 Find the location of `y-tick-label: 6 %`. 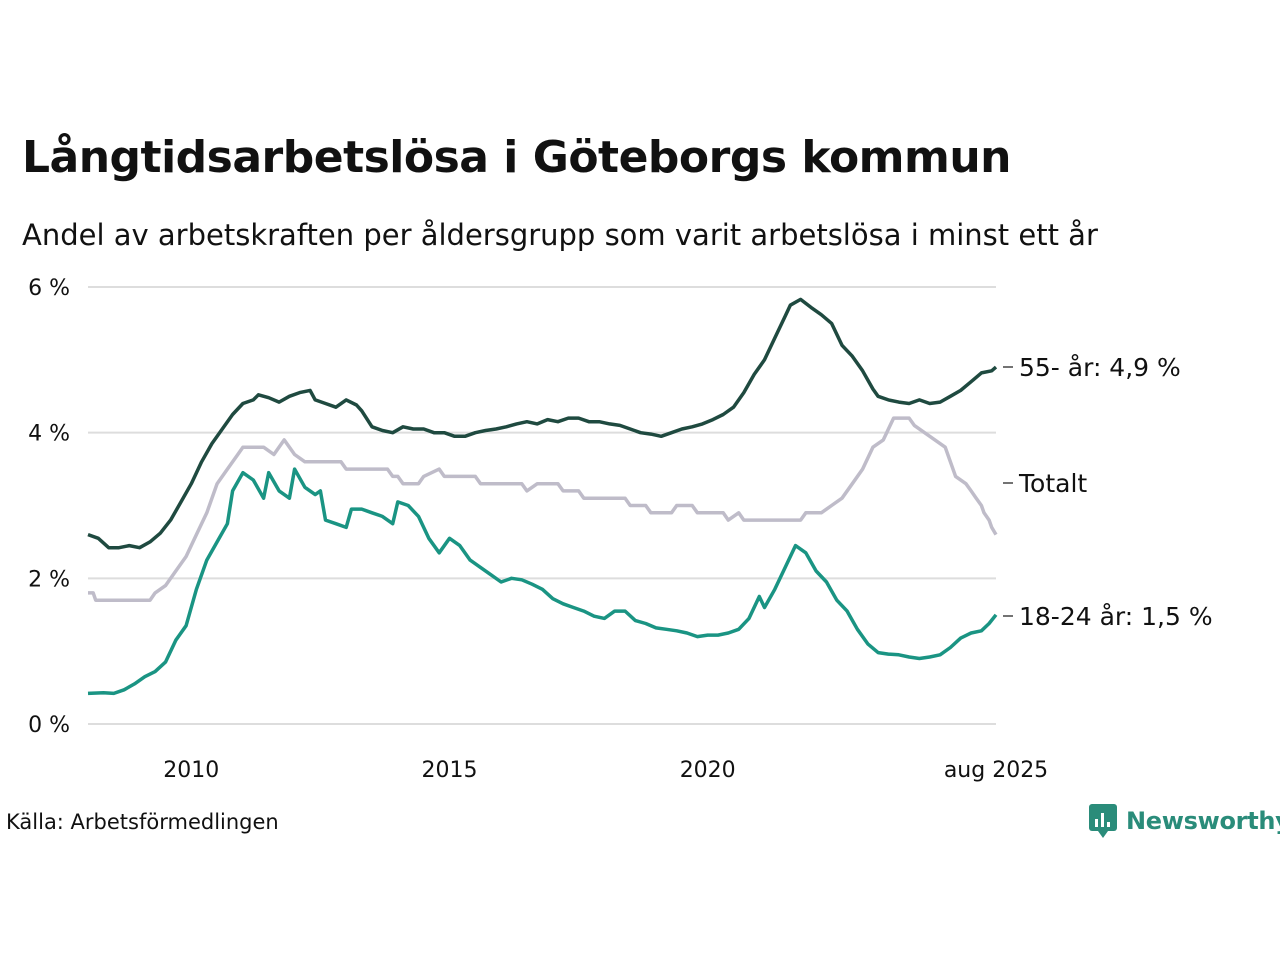

y-tick-label: 6 % is located at coordinates (49, 288).